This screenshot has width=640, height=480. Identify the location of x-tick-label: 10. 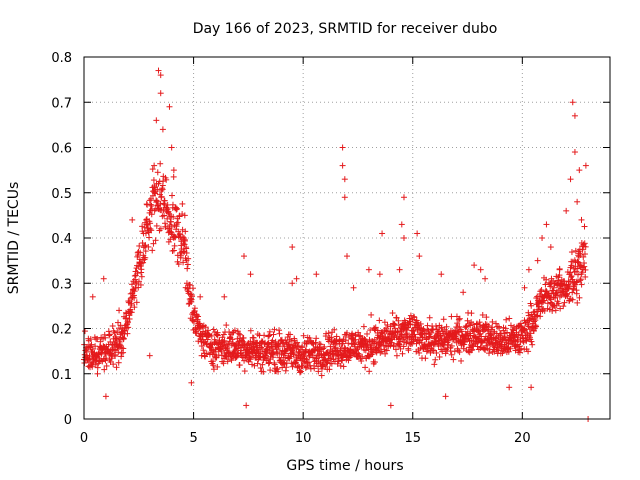
(303, 438).